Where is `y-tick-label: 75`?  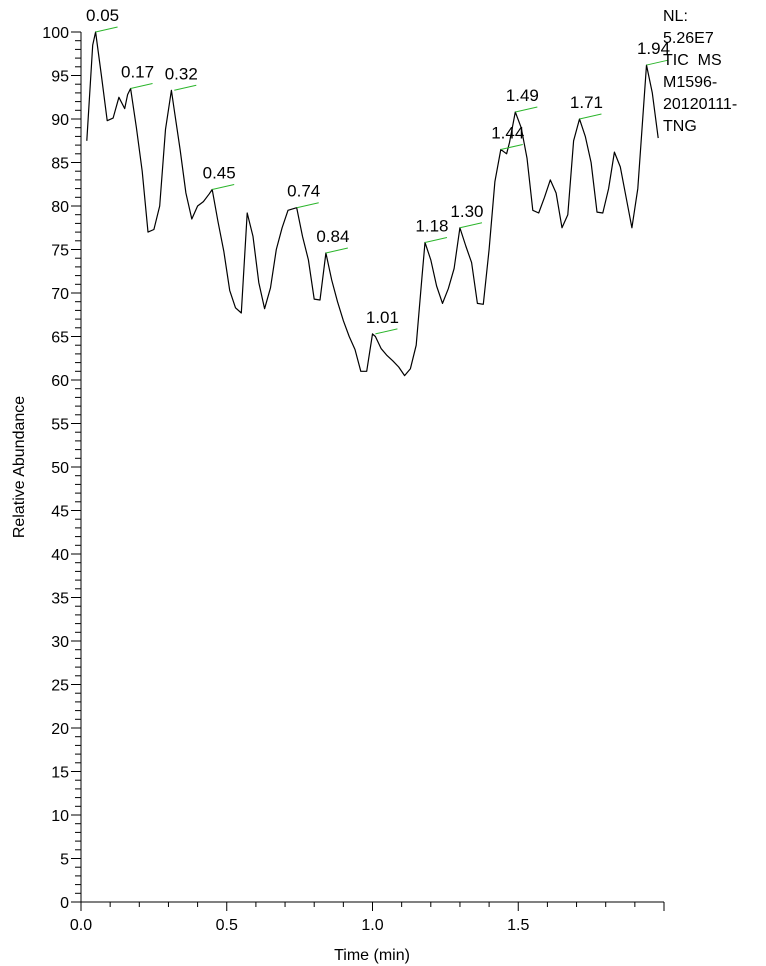
y-tick-label: 75 is located at coordinates (60, 251).